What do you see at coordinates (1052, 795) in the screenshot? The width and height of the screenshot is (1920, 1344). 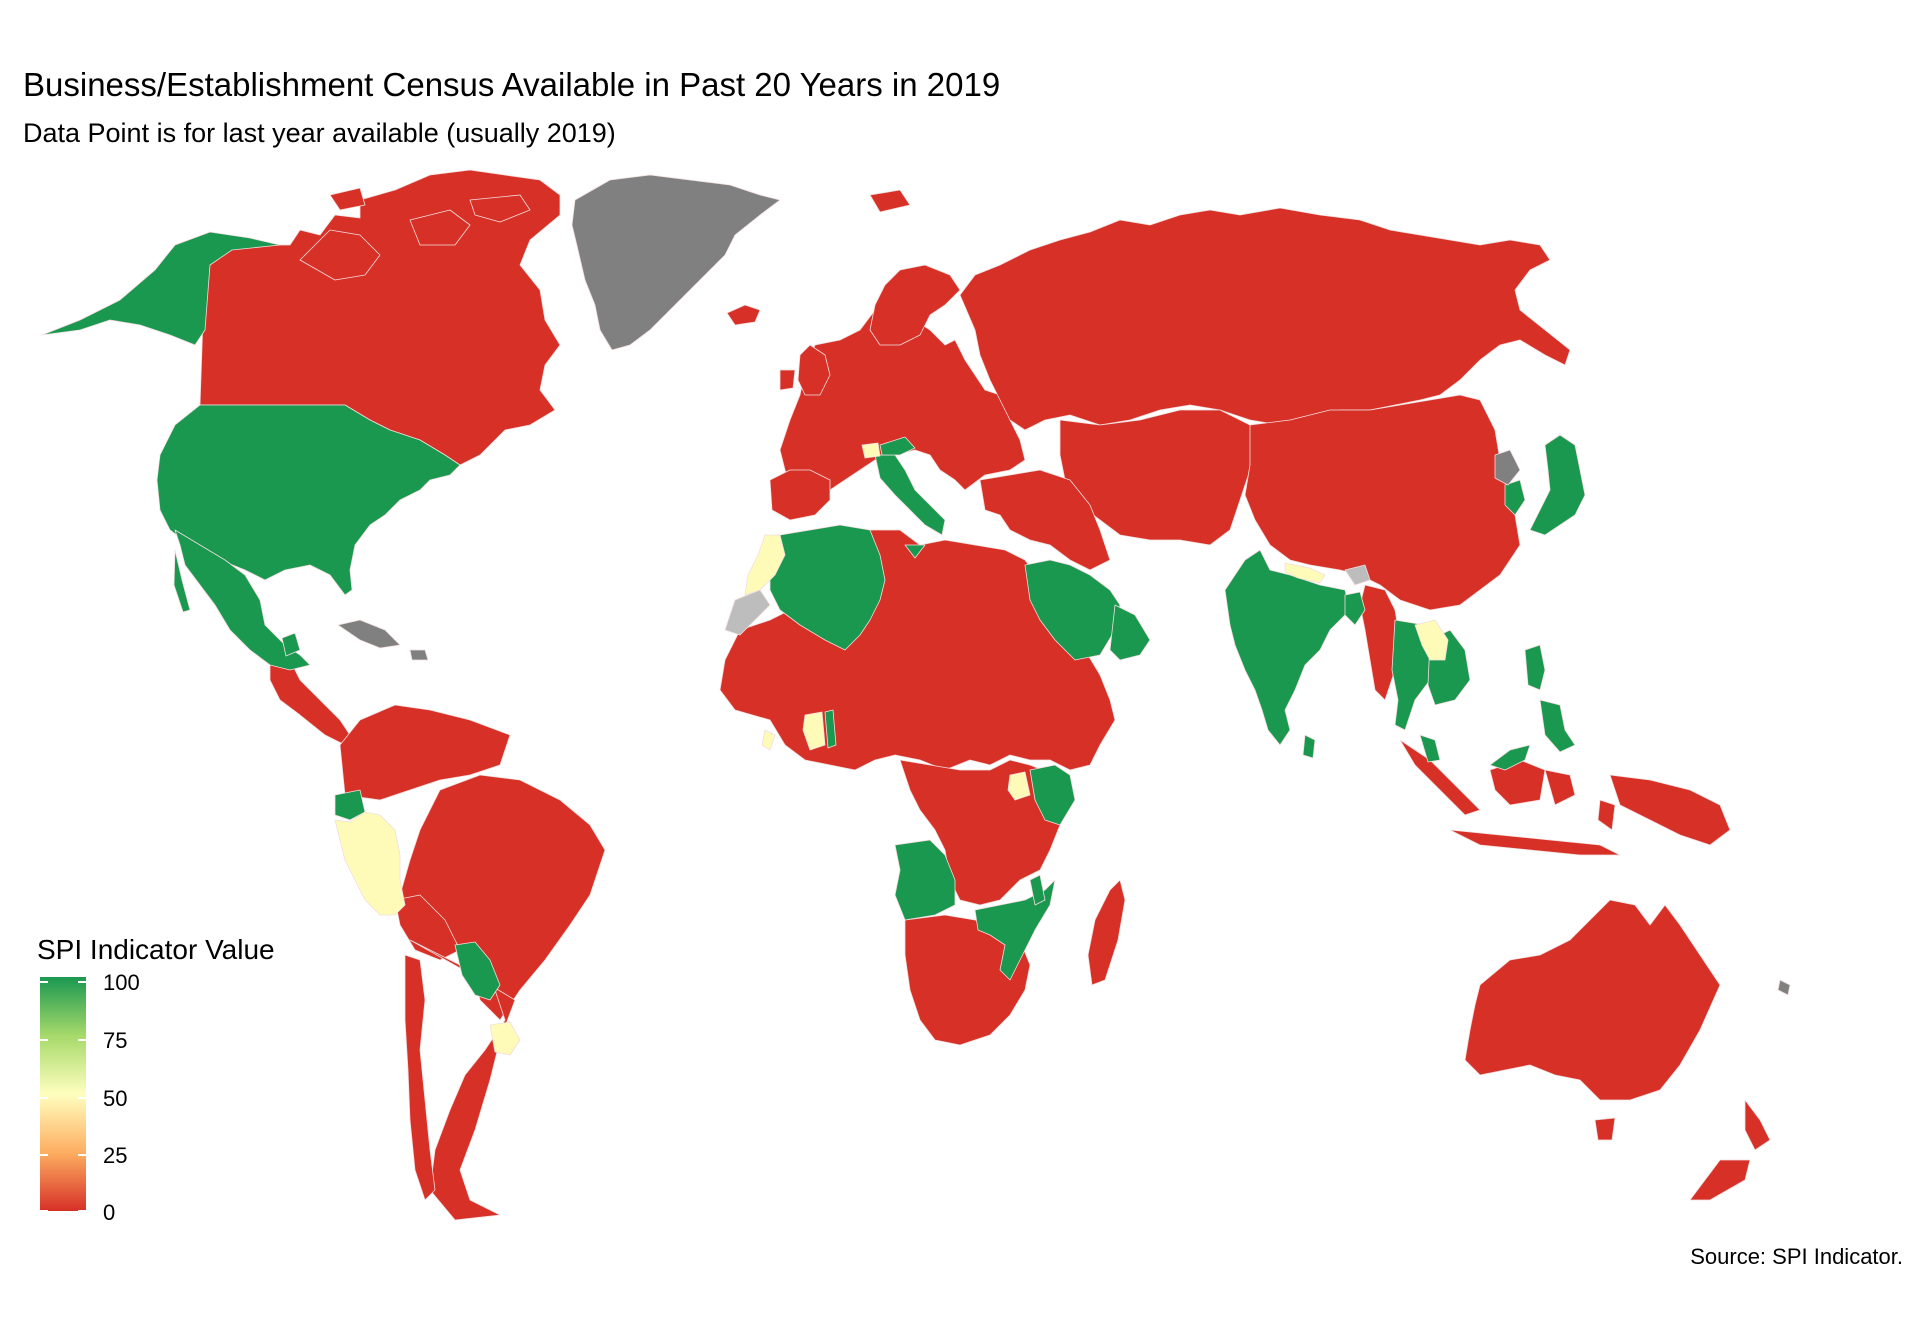 I see `region-kenya` at bounding box center [1052, 795].